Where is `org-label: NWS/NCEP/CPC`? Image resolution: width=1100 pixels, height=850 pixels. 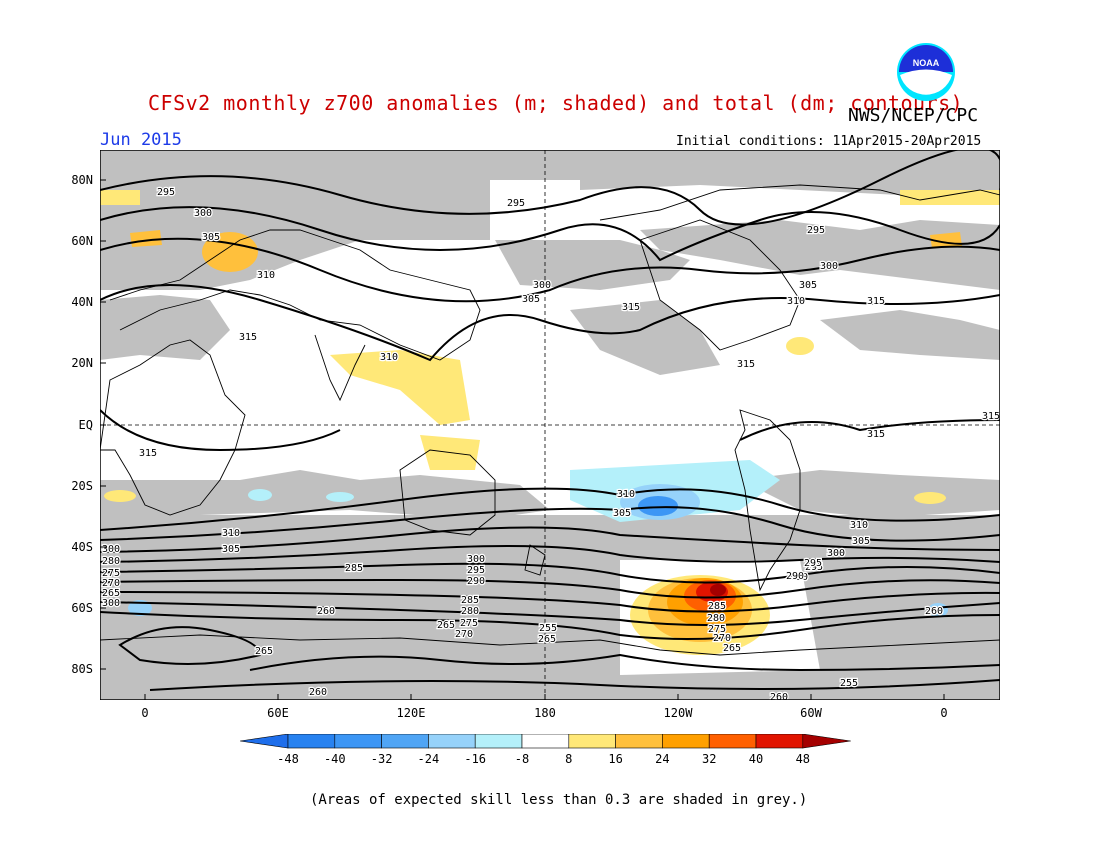 org-label: NWS/NCEP/CPC is located at coordinates (913, 115).